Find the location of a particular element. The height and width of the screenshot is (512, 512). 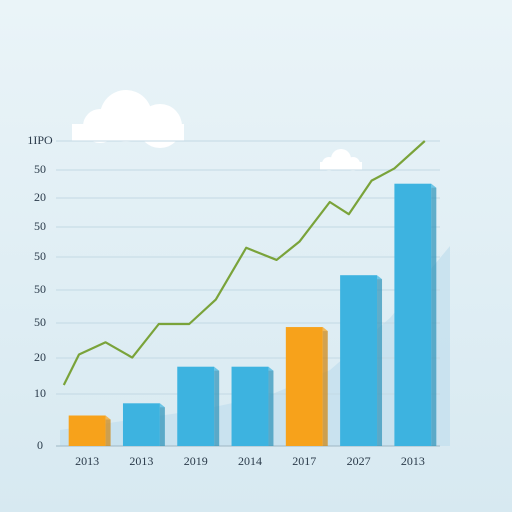

x-tick-label: 2027 is located at coordinates (359, 461).